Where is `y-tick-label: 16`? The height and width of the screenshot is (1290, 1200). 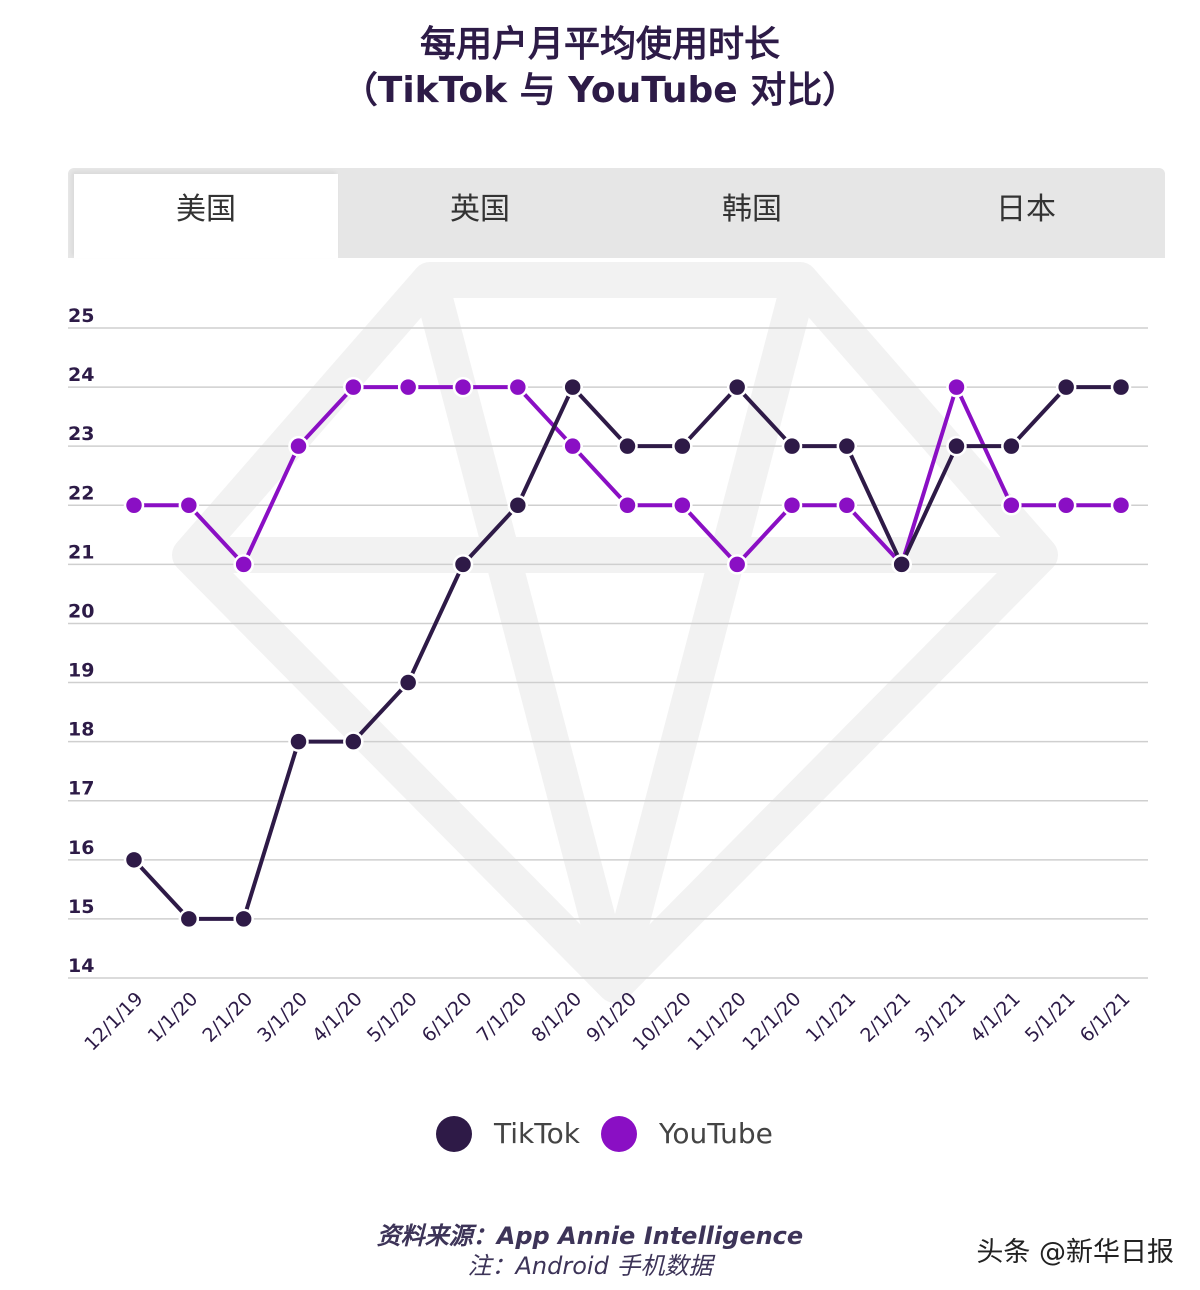
y-tick-label: 16 is located at coordinates (81, 848).